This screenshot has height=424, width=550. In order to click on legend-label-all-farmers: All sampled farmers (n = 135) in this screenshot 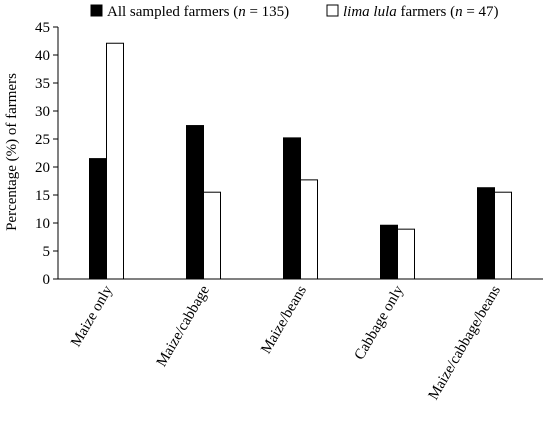, I will do `click(198, 12)`.